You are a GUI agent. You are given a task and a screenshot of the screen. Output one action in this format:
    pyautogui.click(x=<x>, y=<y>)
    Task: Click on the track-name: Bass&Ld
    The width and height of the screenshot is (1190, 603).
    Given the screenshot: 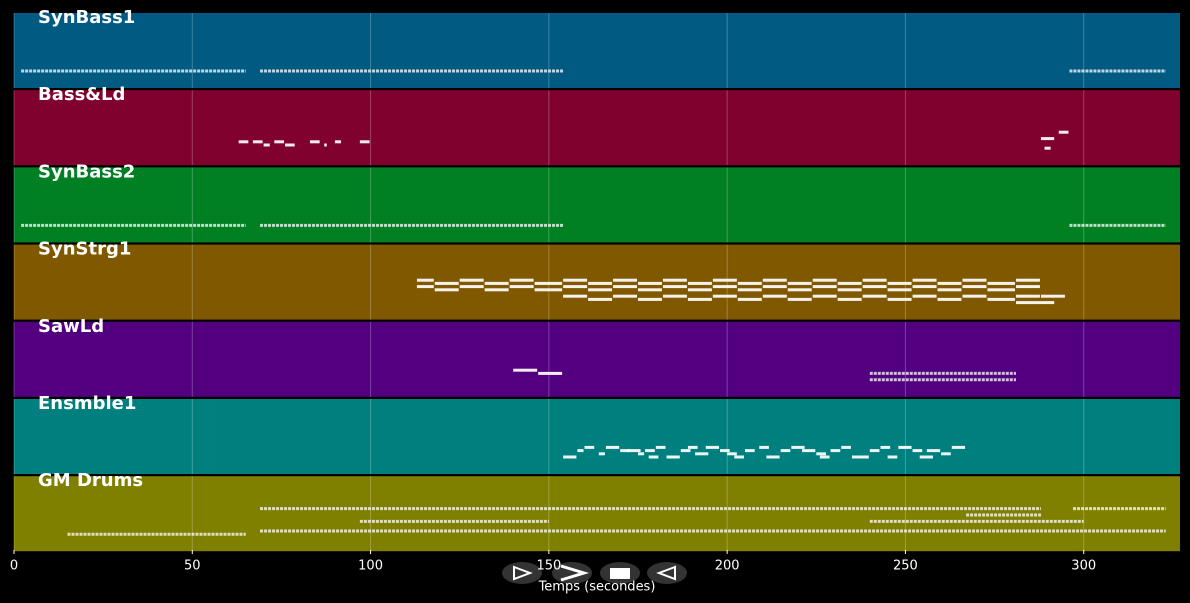 What is the action you would take?
    pyautogui.click(x=81, y=94)
    